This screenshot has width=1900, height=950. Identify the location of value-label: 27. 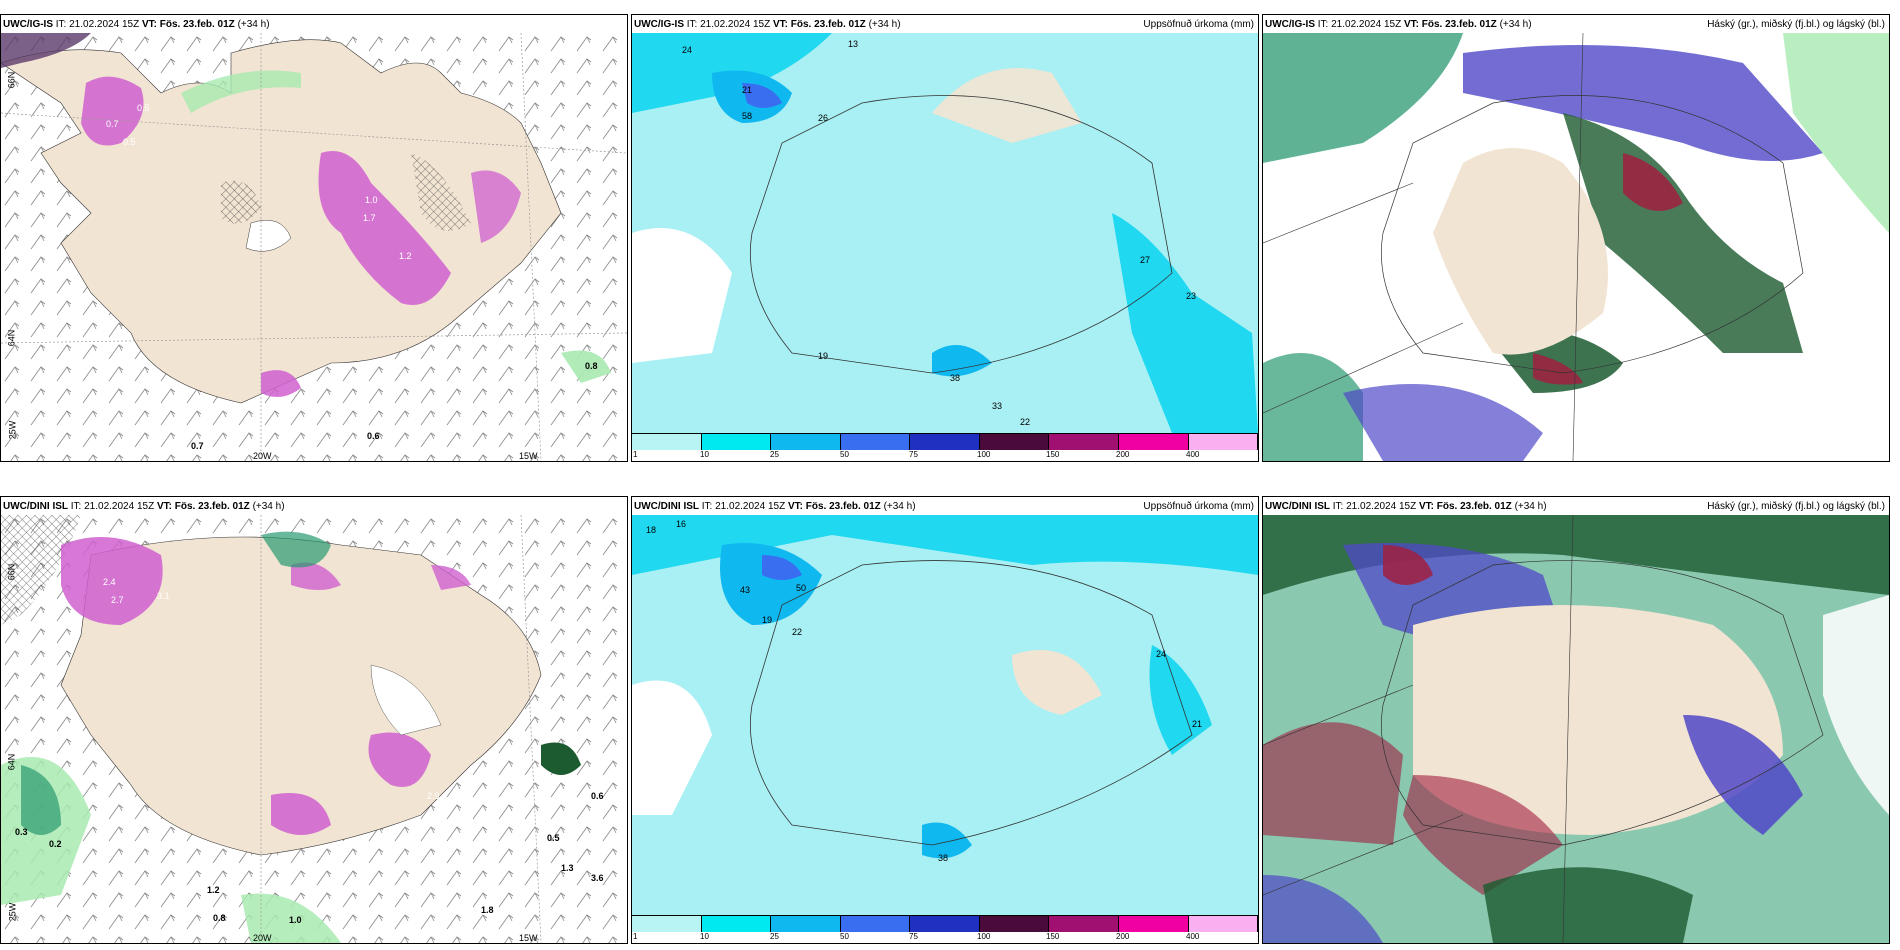
(1145, 260).